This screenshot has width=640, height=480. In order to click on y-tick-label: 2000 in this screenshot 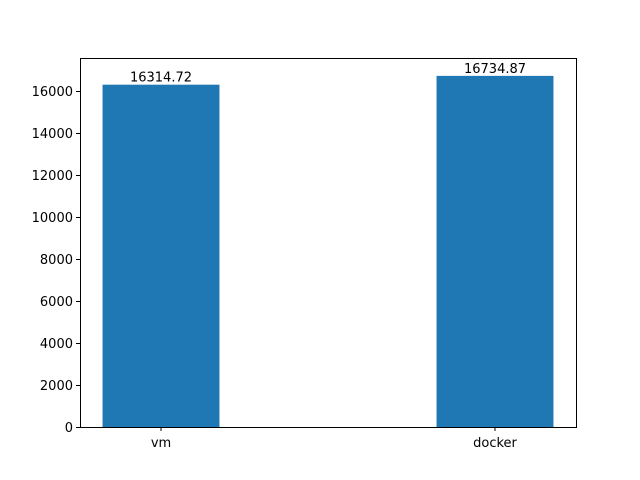, I will do `click(56, 386)`.